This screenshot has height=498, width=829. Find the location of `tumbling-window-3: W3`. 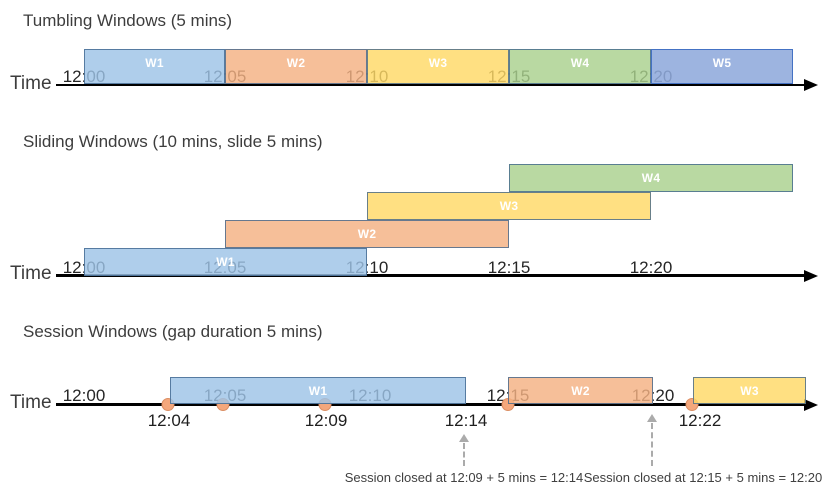

tumbling-window-3: W3 is located at coordinates (438, 66).